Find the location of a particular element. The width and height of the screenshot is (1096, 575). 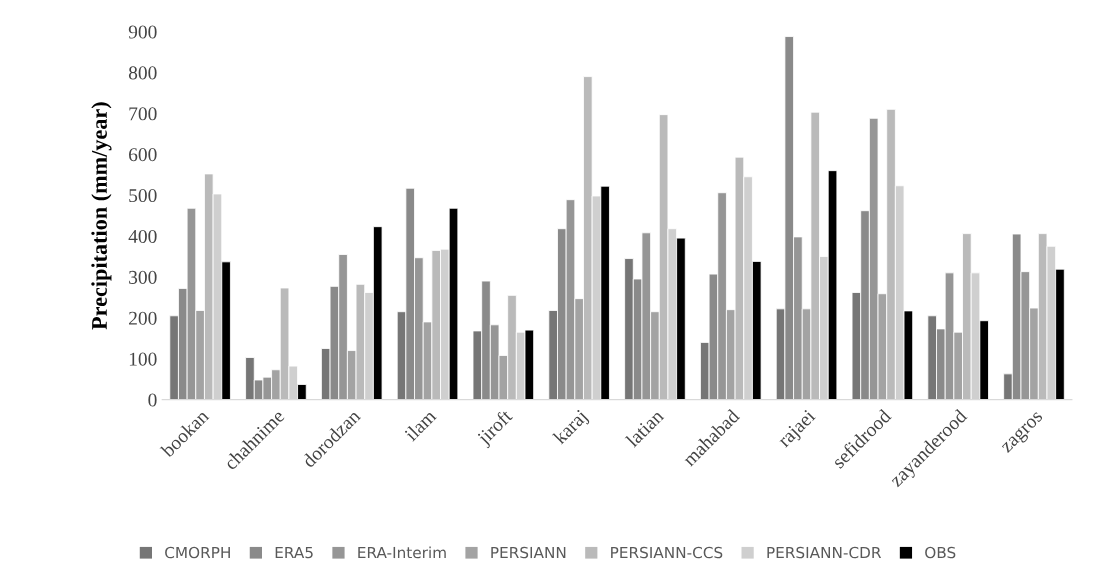

y-tick-label: 200 is located at coordinates (143, 318).